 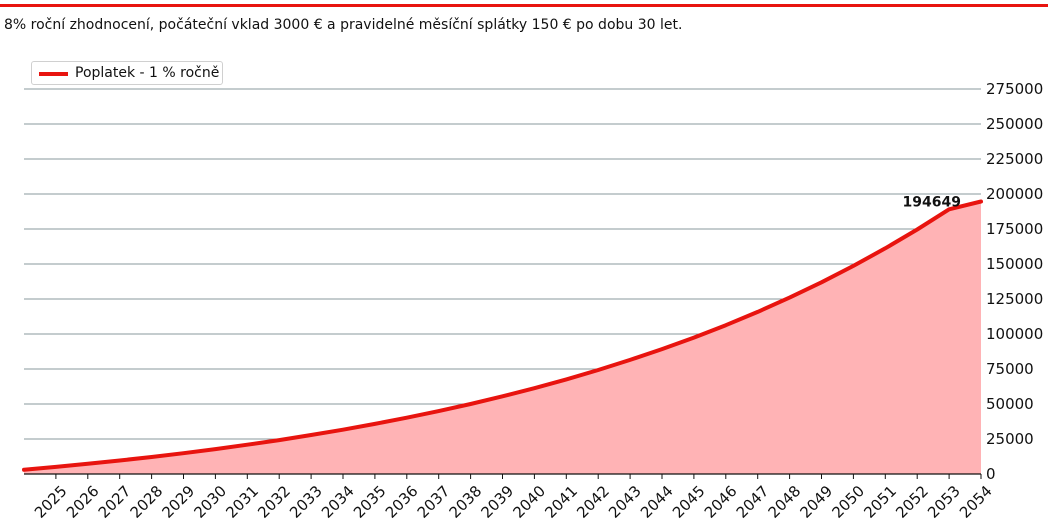 I want to click on y-tick-label: 225000, so click(x=1014, y=159).